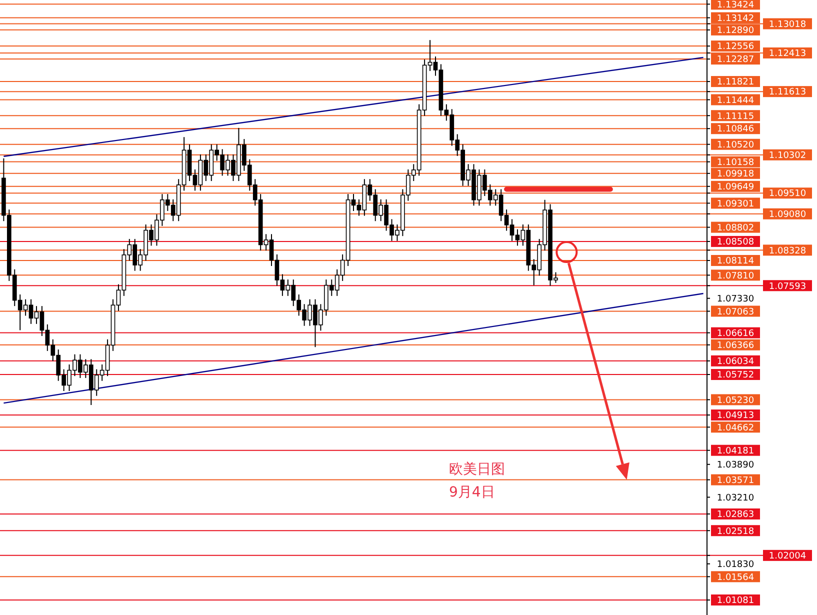 The width and height of the screenshot is (817, 615). What do you see at coordinates (735, 299) in the screenshot?
I see `y-tick-label: 1.07330` at bounding box center [735, 299].